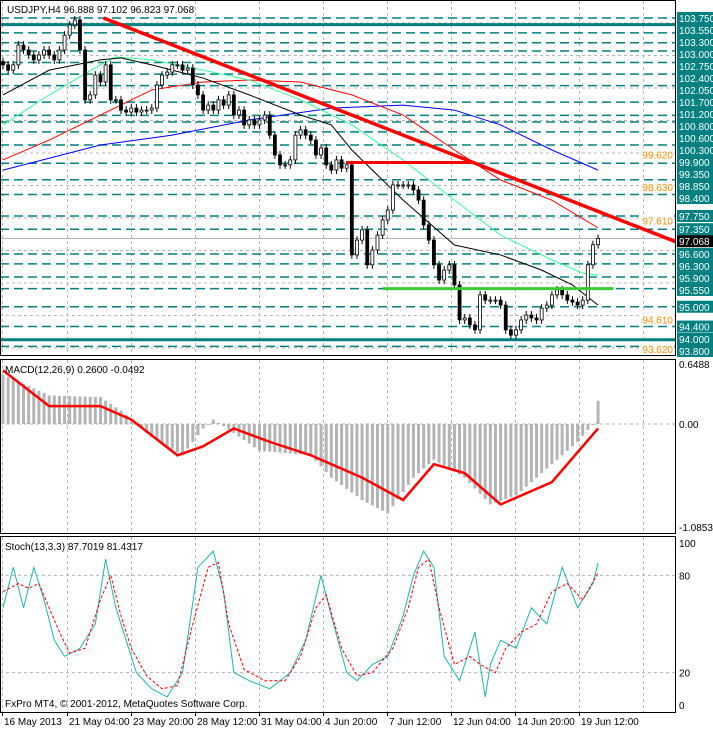 The height and width of the screenshot is (729, 713). I want to click on time-label: 21 May 04:00, so click(99, 722).